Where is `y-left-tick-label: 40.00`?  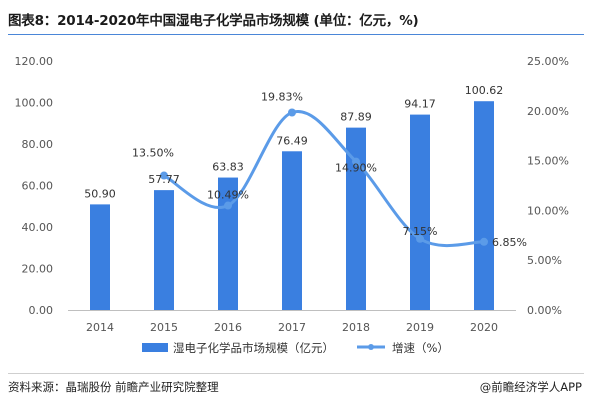
y-left-tick-label: 40.00 is located at coordinates (38, 227).